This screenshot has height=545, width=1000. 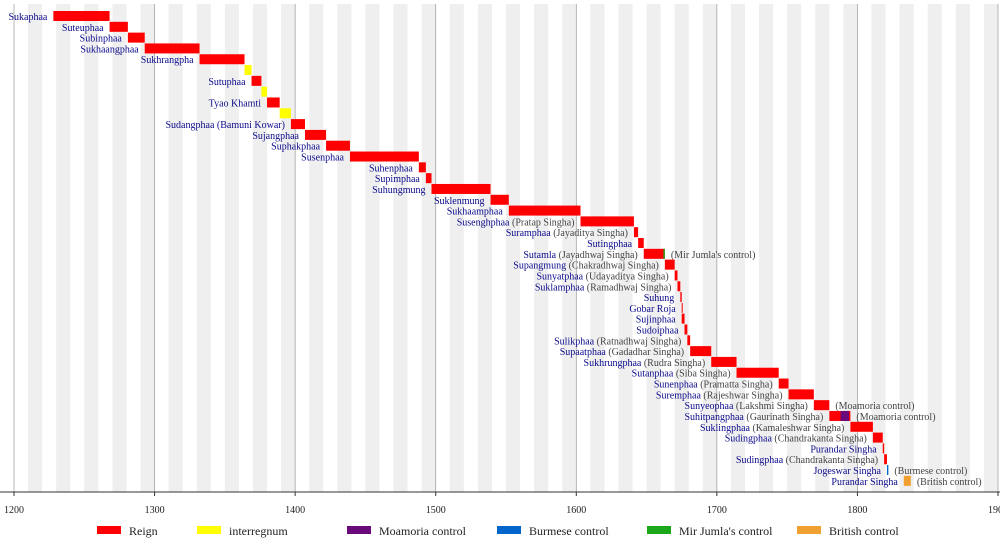 I want to click on x-tick-label: 1200, so click(x=14, y=510).